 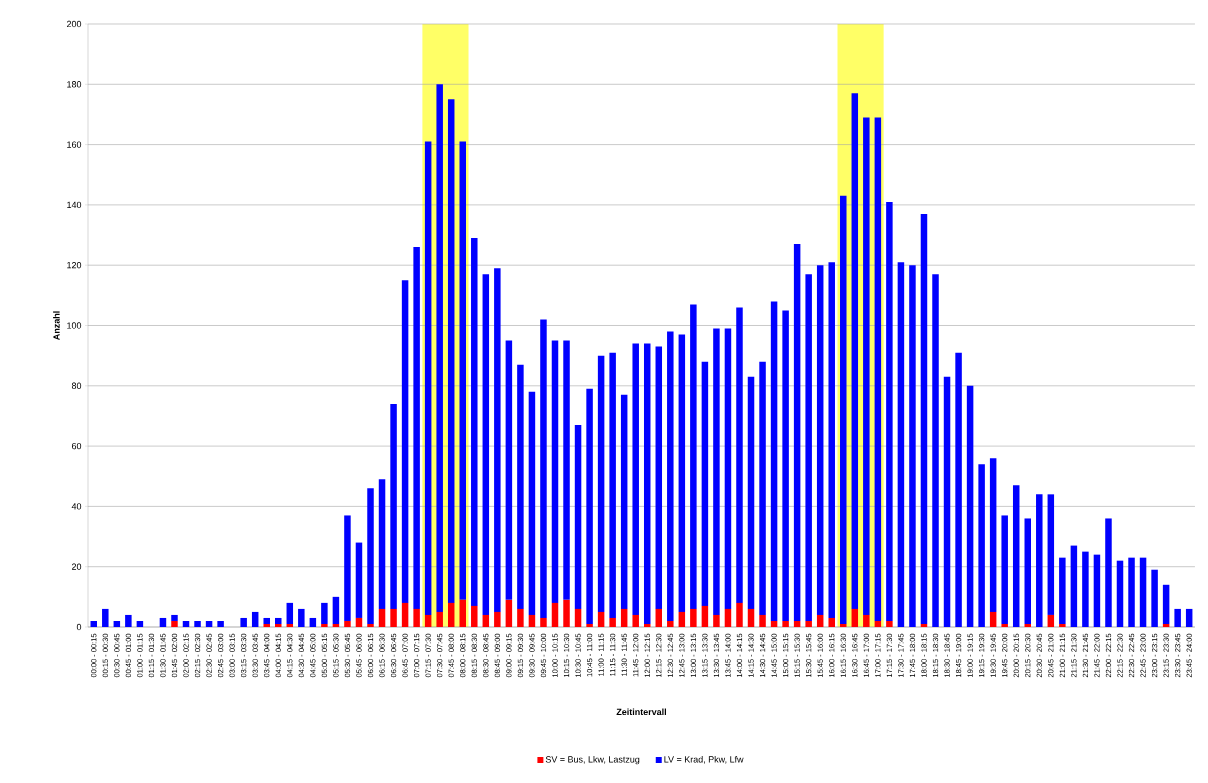 What do you see at coordinates (74, 144) in the screenshot?
I see `y-tick-label: 160` at bounding box center [74, 144].